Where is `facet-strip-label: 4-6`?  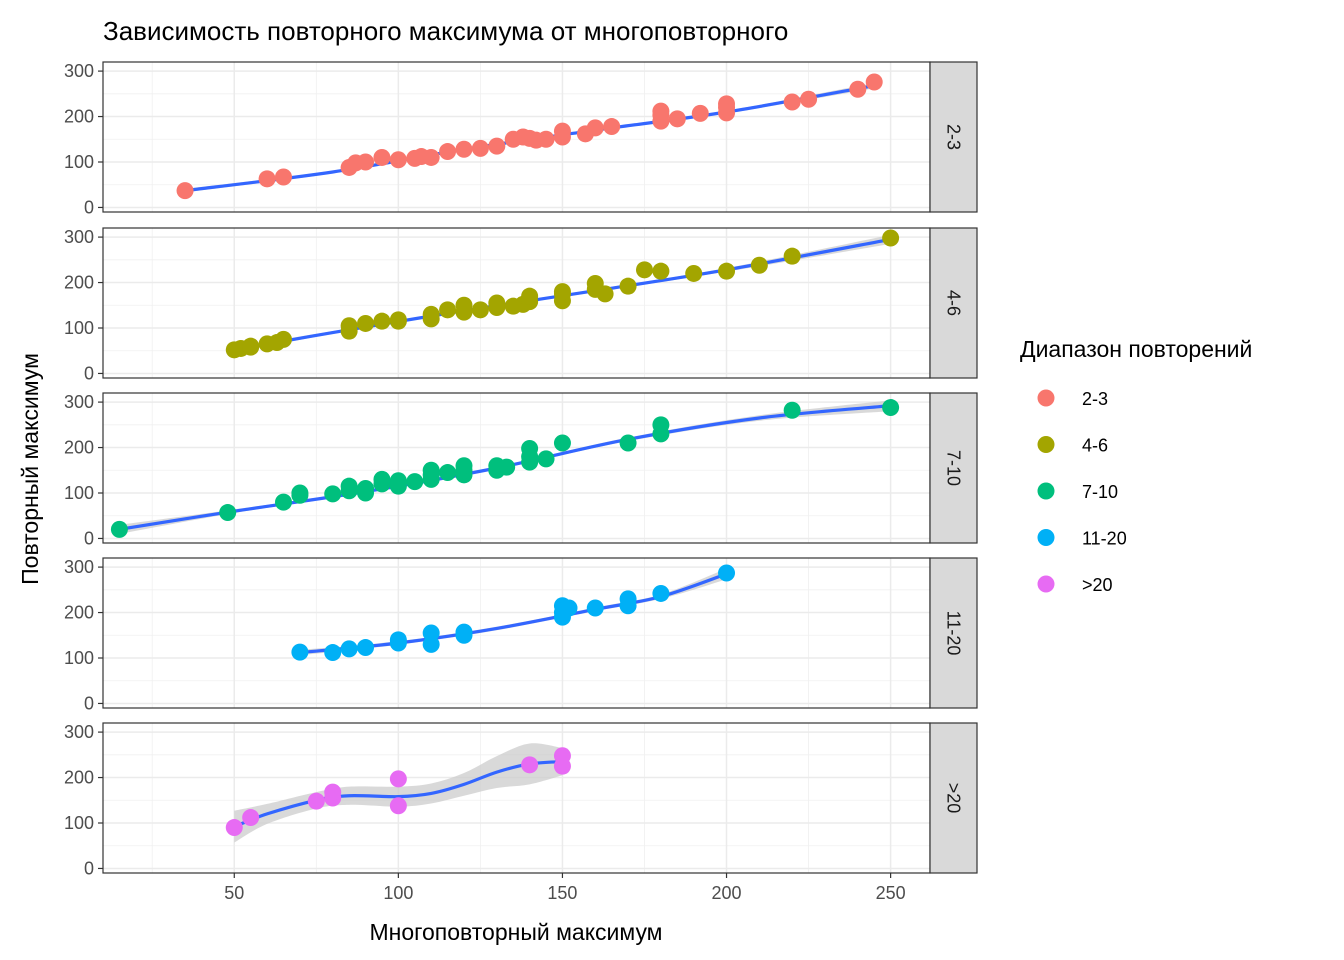
facet-strip-label: 4-6 is located at coordinates (954, 303).